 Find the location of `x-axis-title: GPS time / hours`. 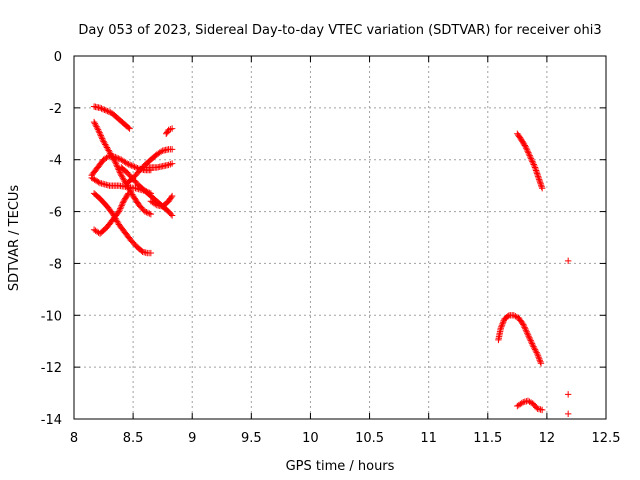

x-axis-title: GPS time / hours is located at coordinates (340, 466).